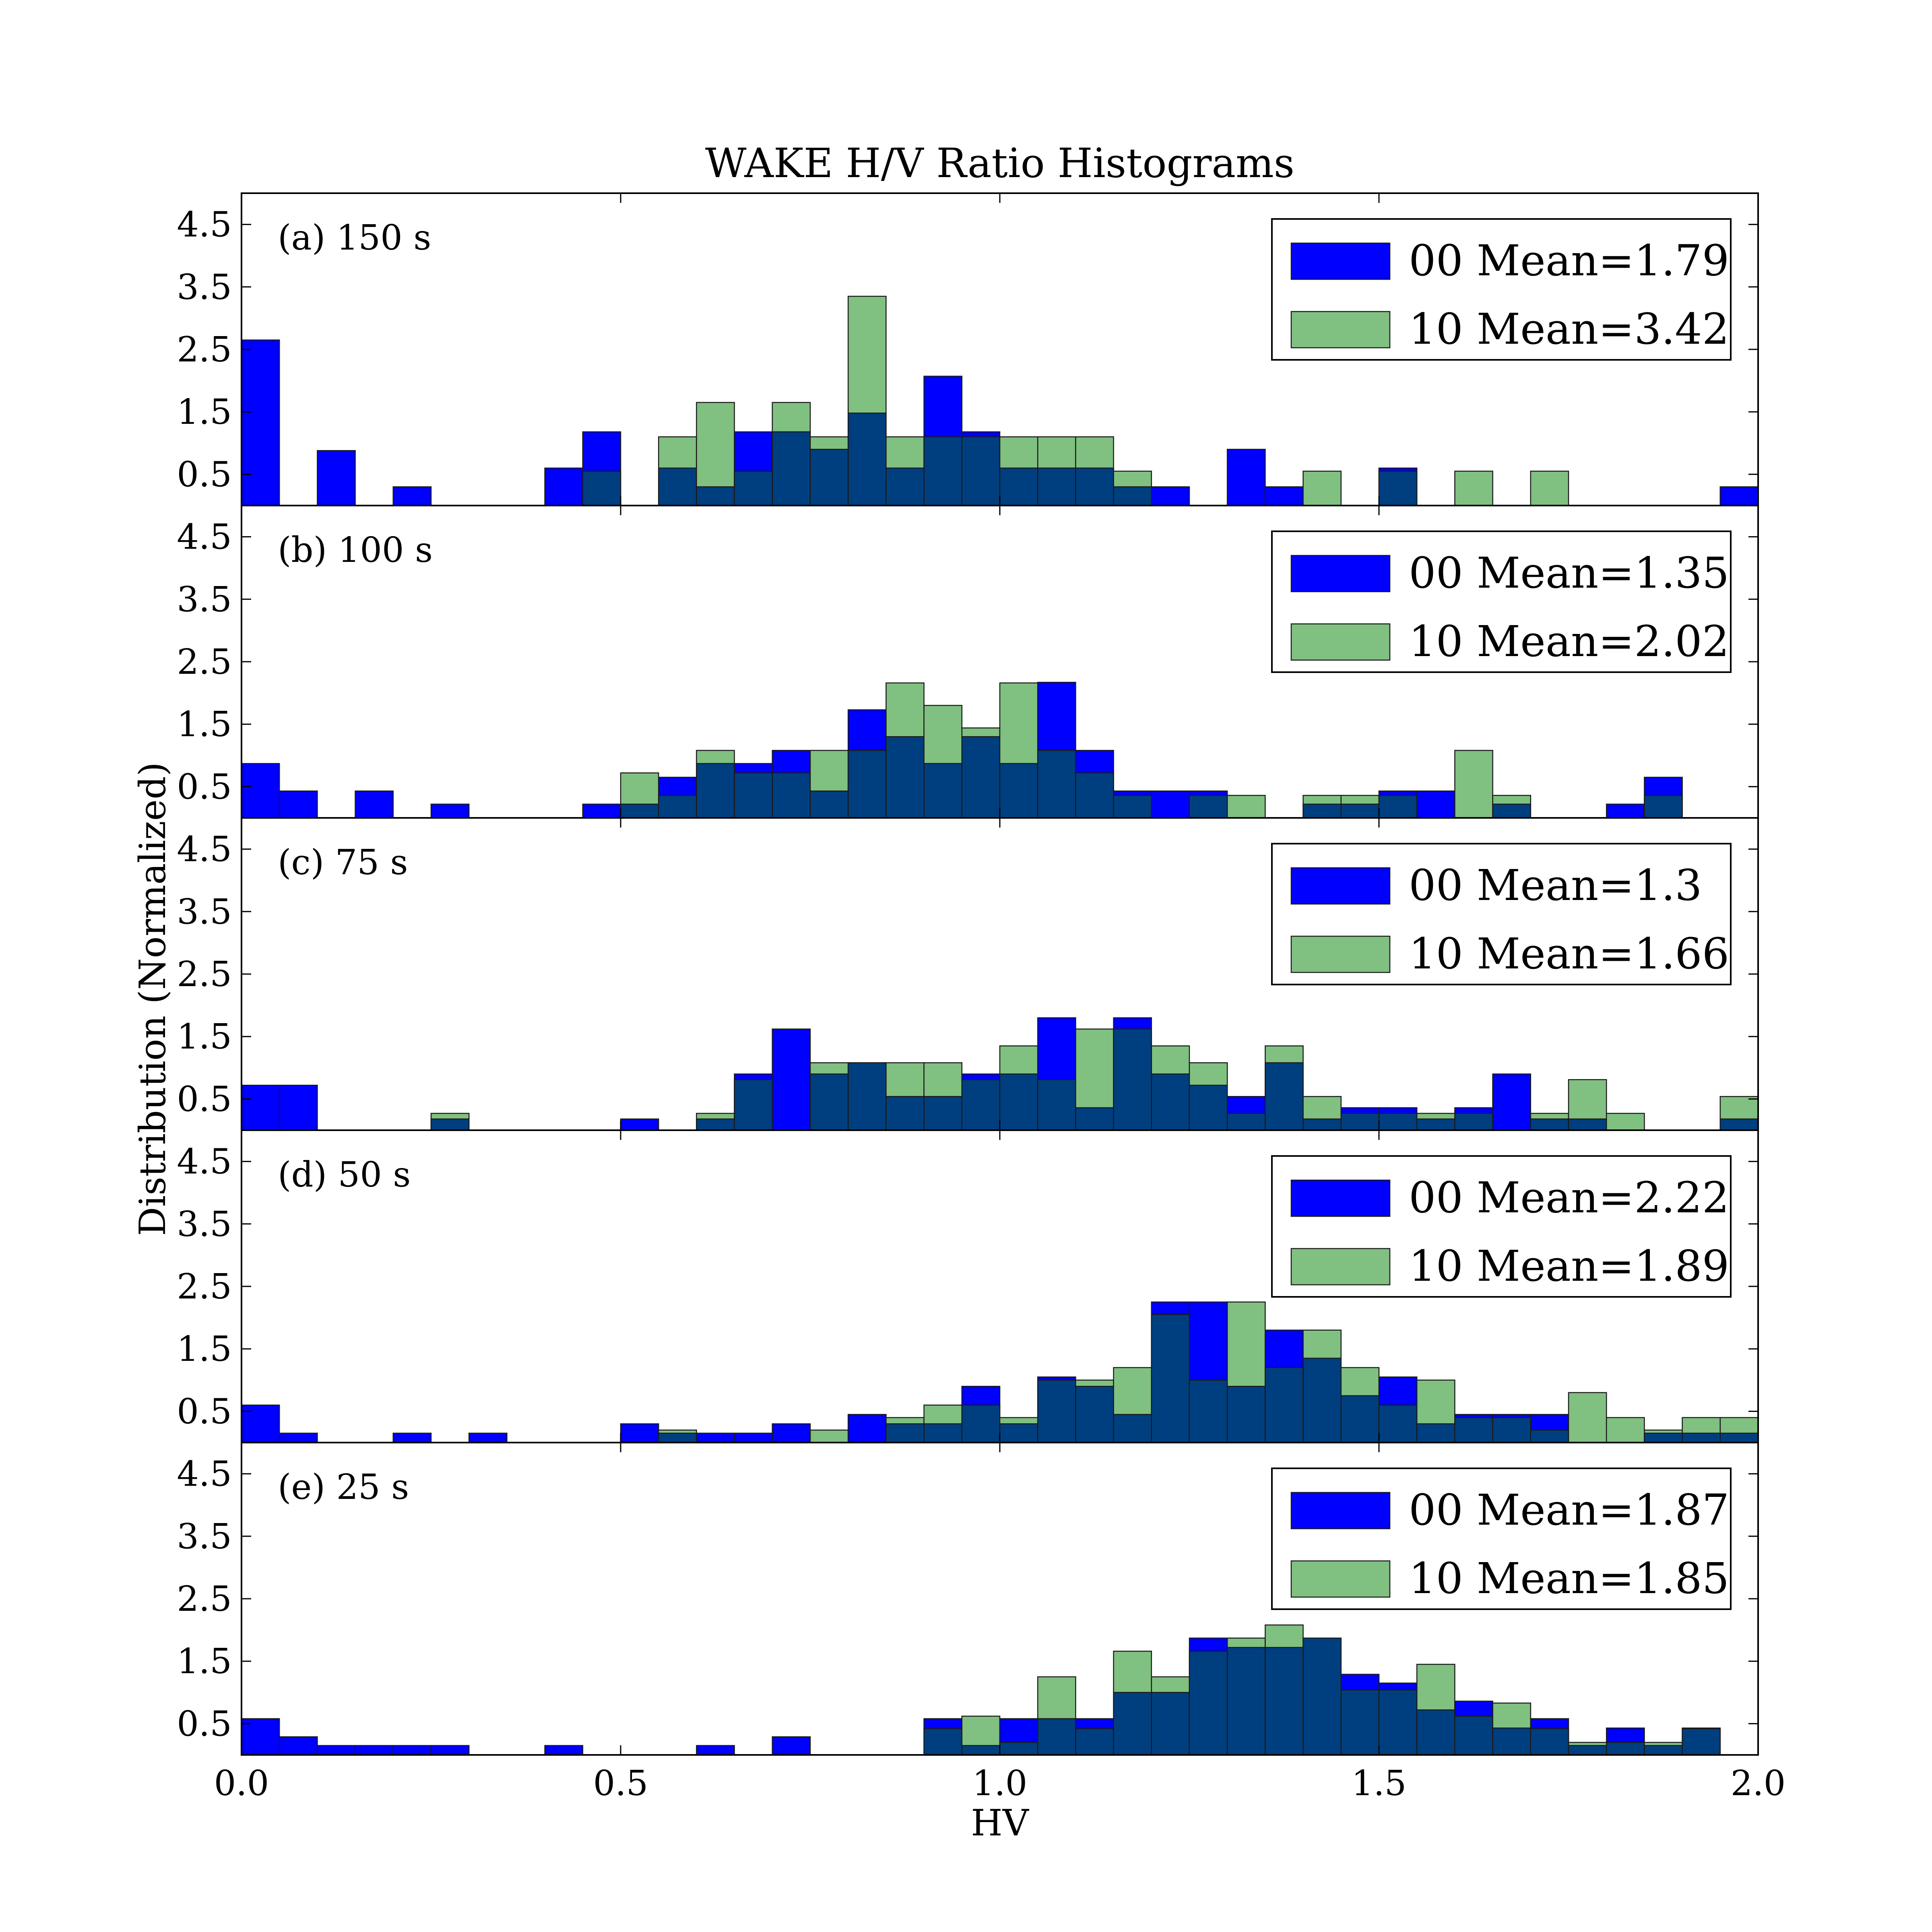  Describe the element at coordinates (1000, 1783) in the screenshot. I see `x-axis: 0.0 0.5 1.0 1.5 2.0` at that location.